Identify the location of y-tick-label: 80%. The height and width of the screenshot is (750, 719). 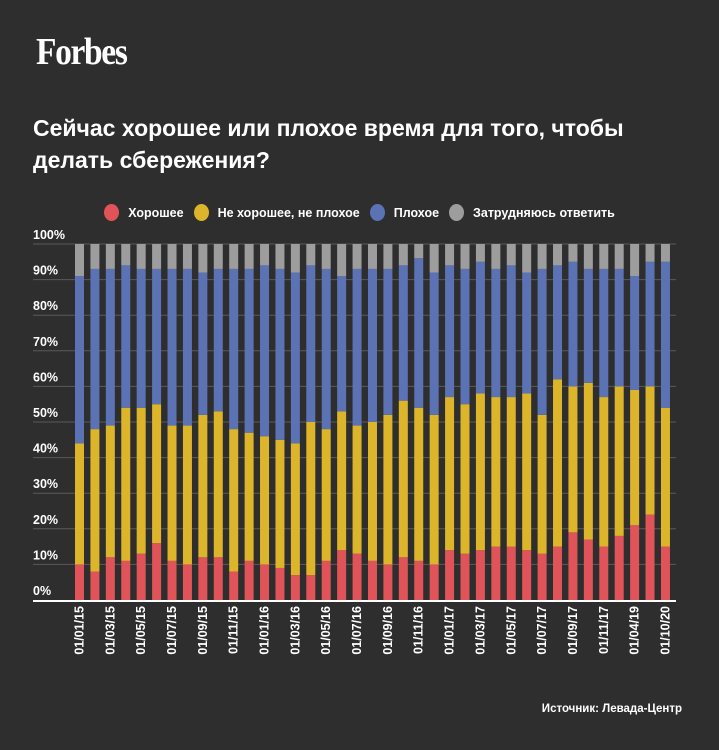
(45, 306).